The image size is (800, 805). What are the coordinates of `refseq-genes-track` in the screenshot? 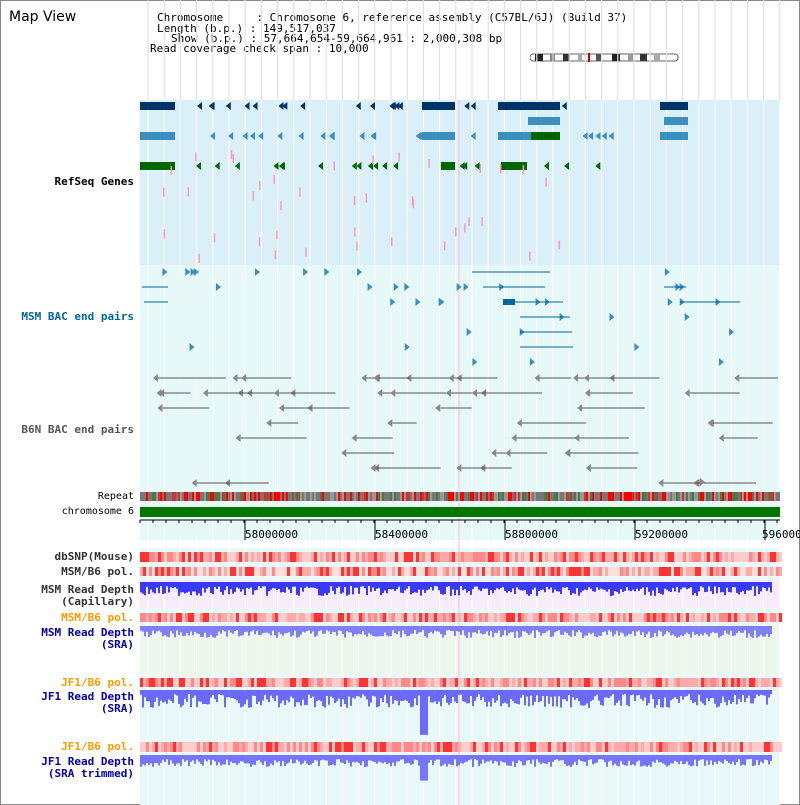 It's located at (414, 183).